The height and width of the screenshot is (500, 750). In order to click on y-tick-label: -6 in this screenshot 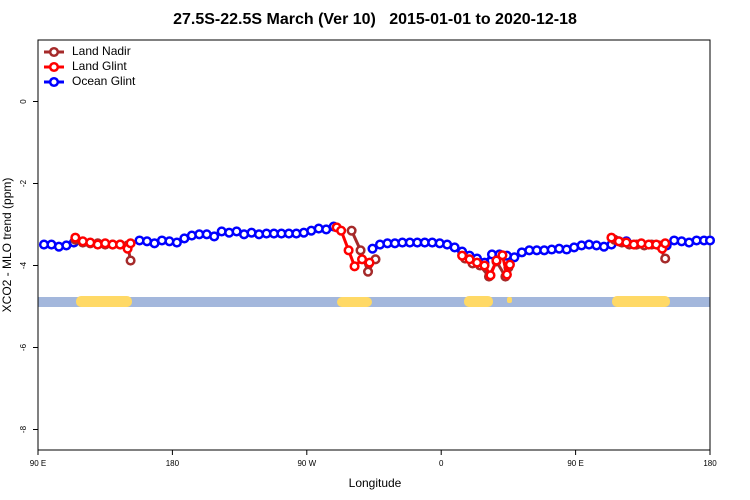, I will do `click(23, 347)`.